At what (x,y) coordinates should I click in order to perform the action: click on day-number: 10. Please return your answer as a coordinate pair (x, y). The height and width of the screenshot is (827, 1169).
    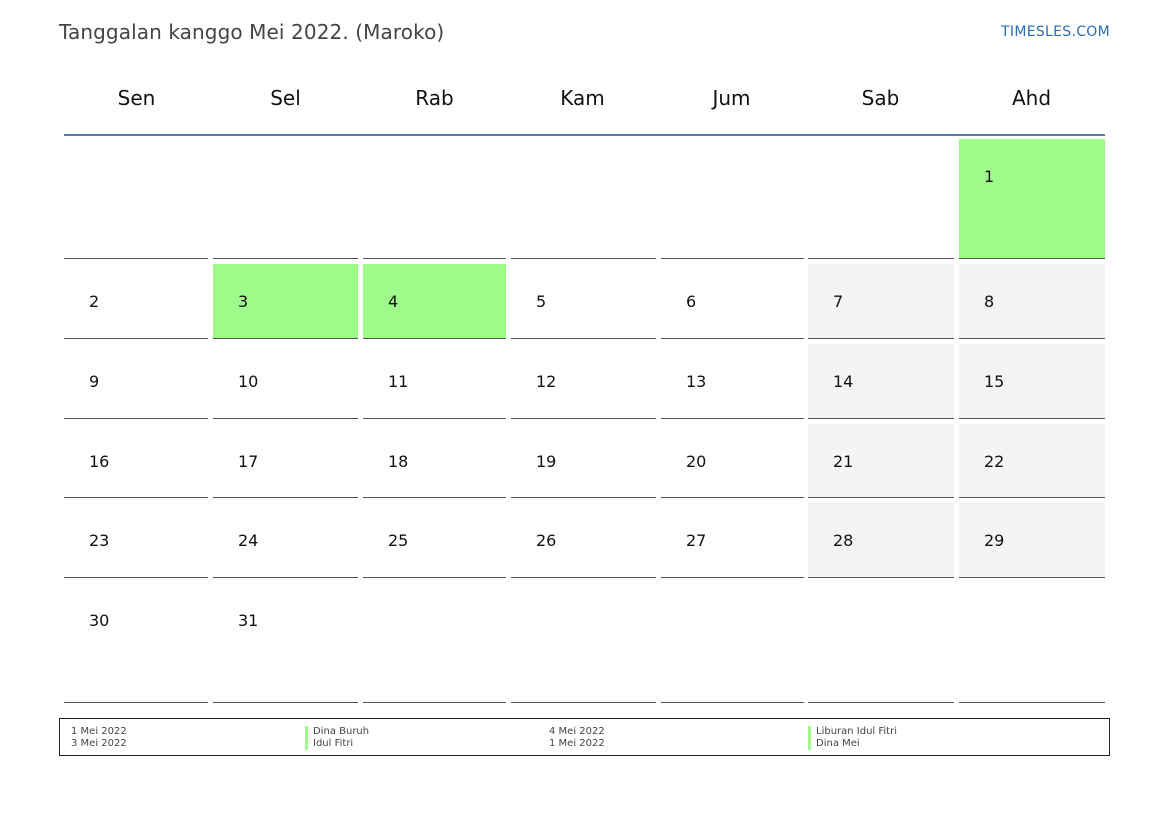
    Looking at the image, I should click on (248, 381).